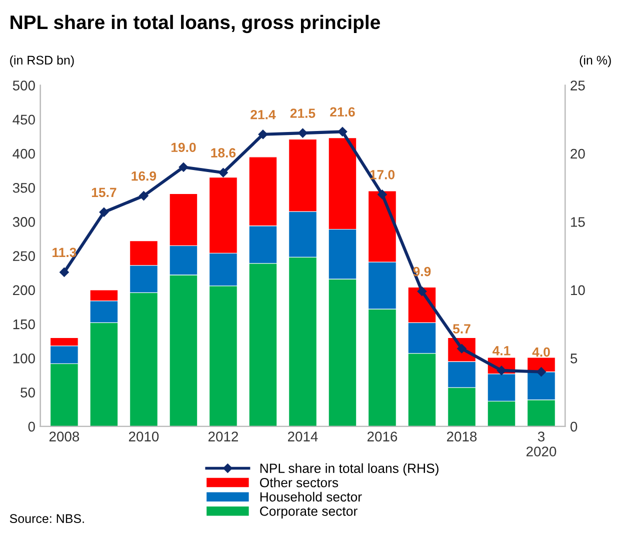 The width and height of the screenshot is (621, 533). I want to click on y-tick-label: 200, so click(24, 290).